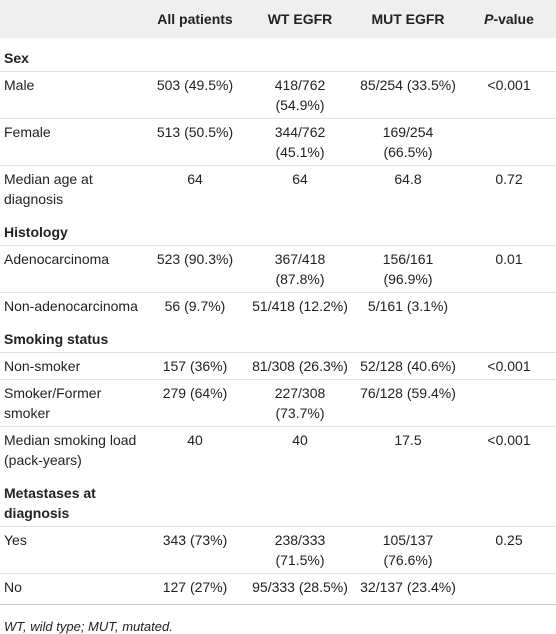  I want to click on row-label: Median age at diagnosis, so click(72, 188).